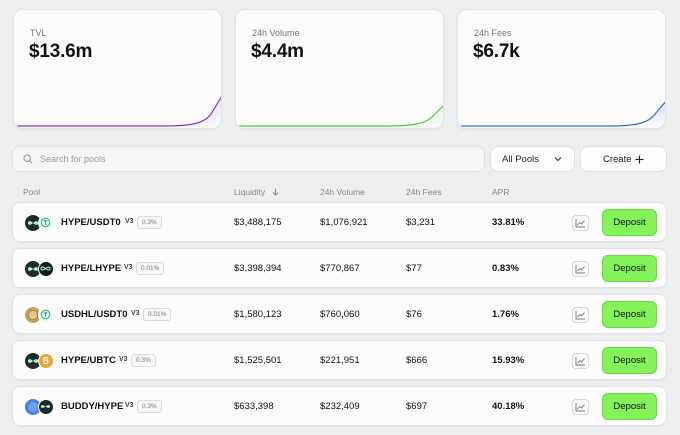 The image size is (680, 435). What do you see at coordinates (276, 33) in the screenshot?
I see `volume-label: 24h Volume` at bounding box center [276, 33].